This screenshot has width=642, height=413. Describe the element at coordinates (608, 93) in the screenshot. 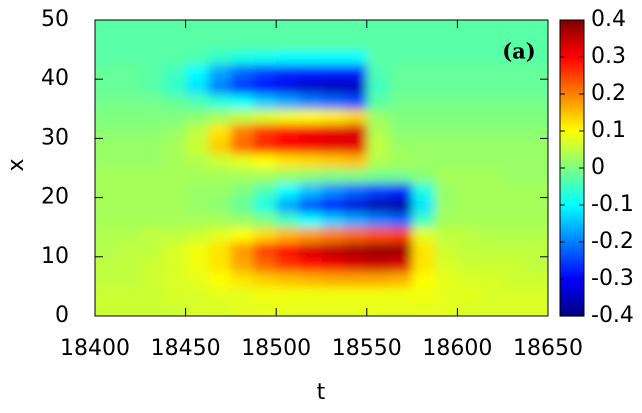

I see `colorbar-tick-label: 0.2` at that location.